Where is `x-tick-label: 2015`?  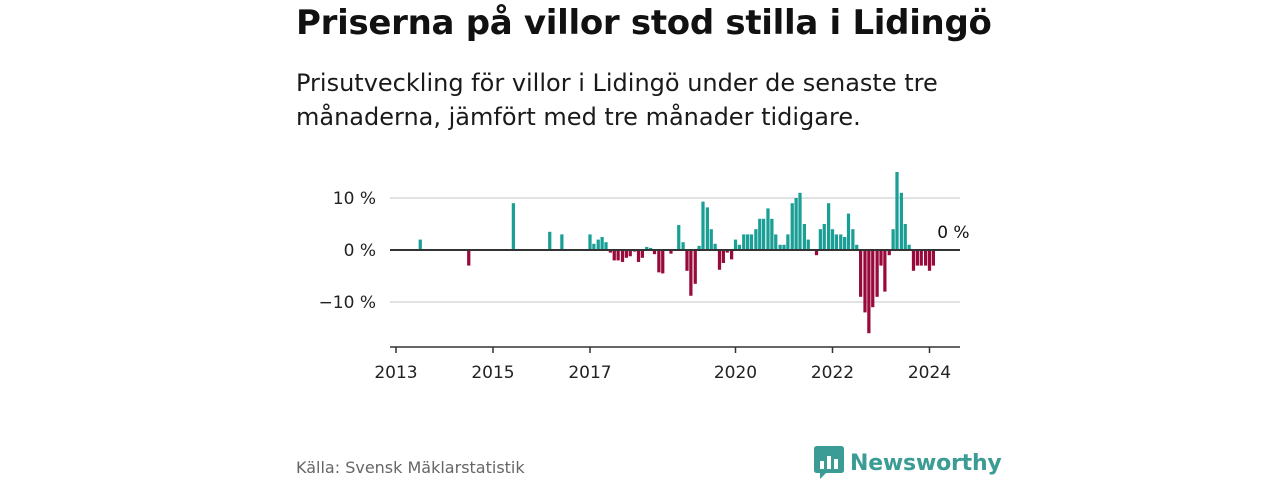
x-tick-label: 2015 is located at coordinates (492, 373).